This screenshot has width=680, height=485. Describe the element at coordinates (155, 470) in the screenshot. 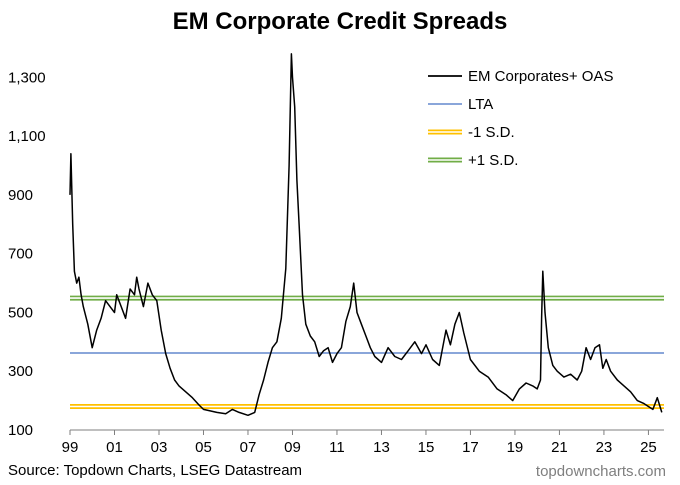

I see `source-note: Source: Topdown Charts, LSEG Datastream` at that location.